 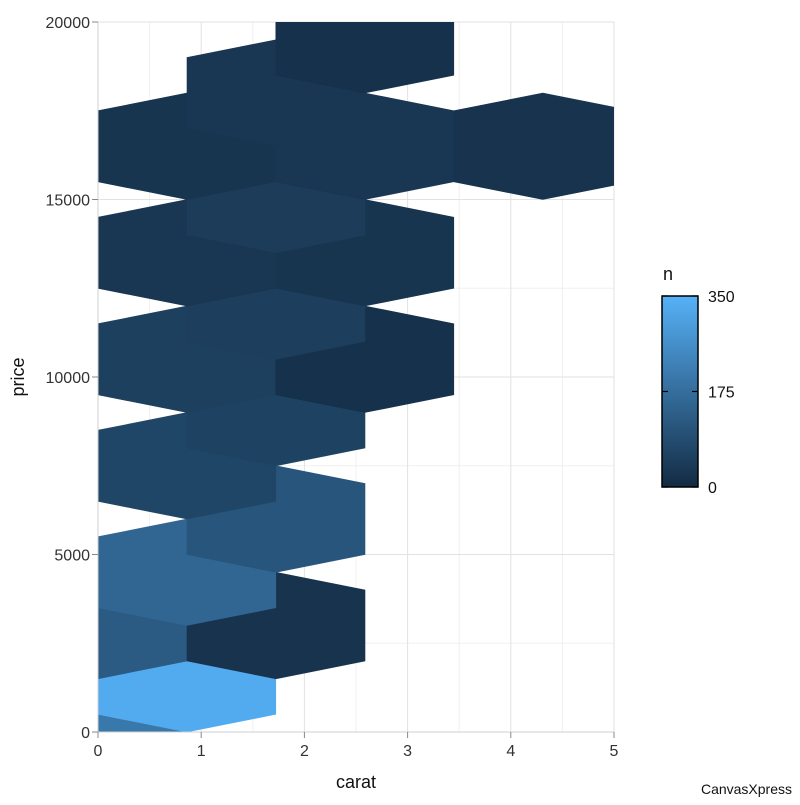 I want to click on y-tick-label: 15000, so click(x=68, y=201).